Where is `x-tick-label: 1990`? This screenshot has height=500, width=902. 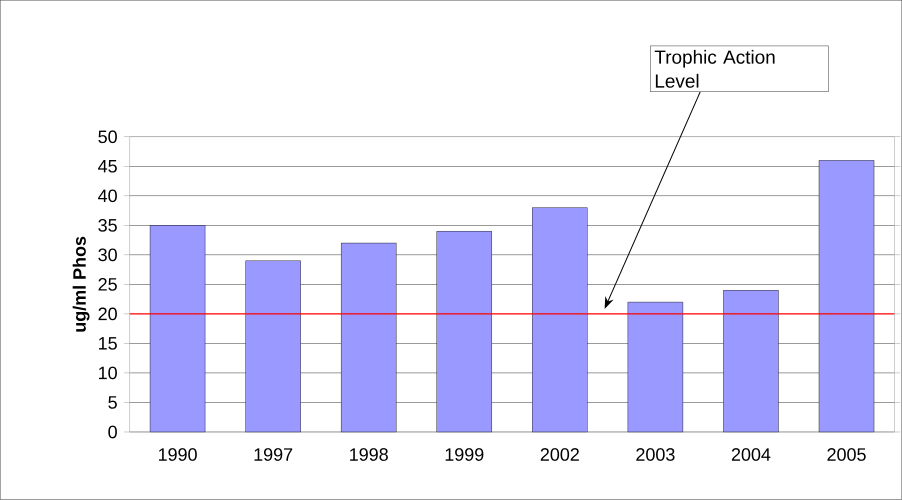
x-tick-label: 1990 is located at coordinates (177, 455).